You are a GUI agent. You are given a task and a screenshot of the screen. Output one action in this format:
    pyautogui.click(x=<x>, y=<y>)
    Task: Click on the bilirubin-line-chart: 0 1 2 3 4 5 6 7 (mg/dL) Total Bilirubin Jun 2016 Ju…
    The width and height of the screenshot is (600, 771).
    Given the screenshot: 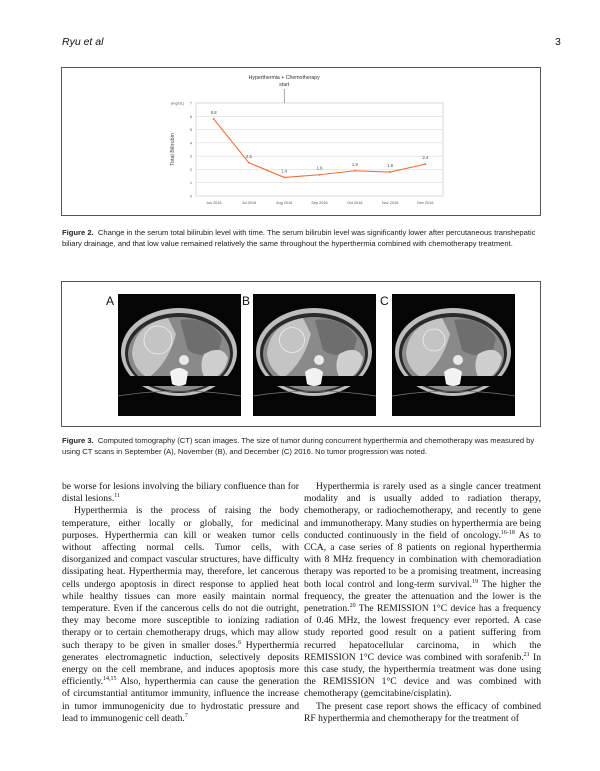 What is the action you would take?
    pyautogui.click(x=307, y=140)
    